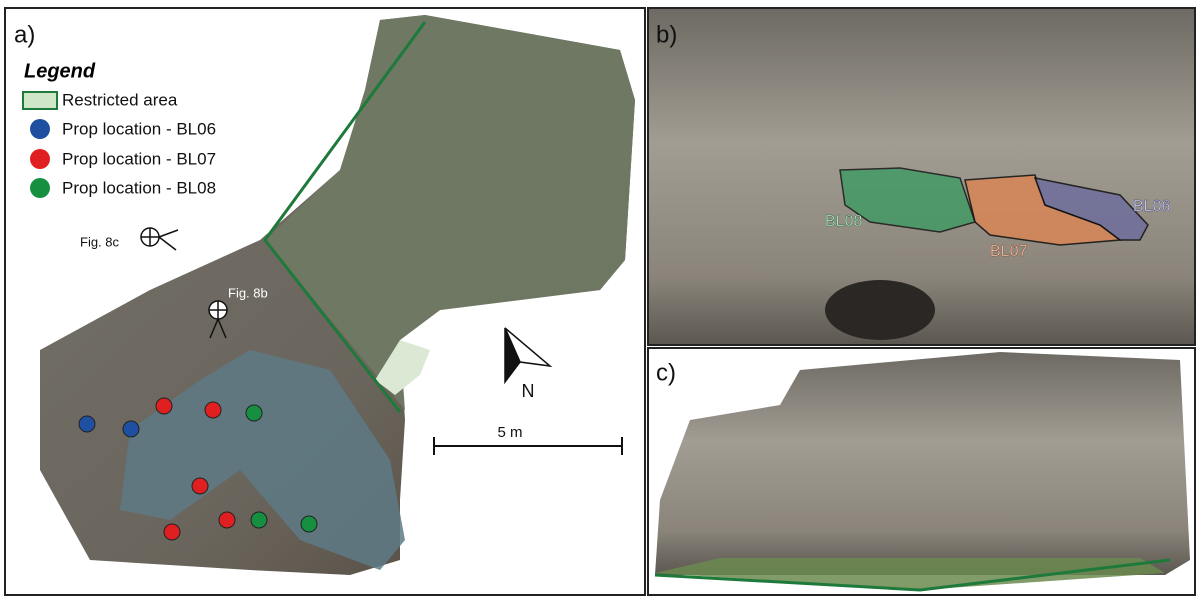 The image size is (1198, 599). Describe the element at coordinates (907, 200) in the screenshot. I see `area-bl08` at that location.